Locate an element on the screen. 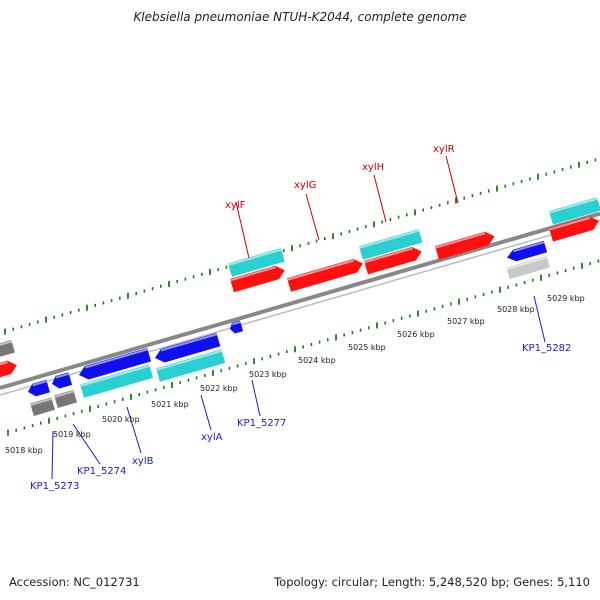 The image size is (600, 600). gene-xylA-cyan-shape is located at coordinates (191, 365).